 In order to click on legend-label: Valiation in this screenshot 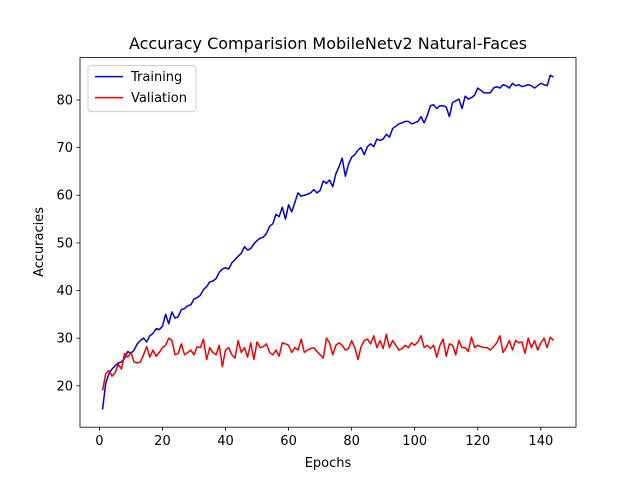, I will do `click(159, 98)`.